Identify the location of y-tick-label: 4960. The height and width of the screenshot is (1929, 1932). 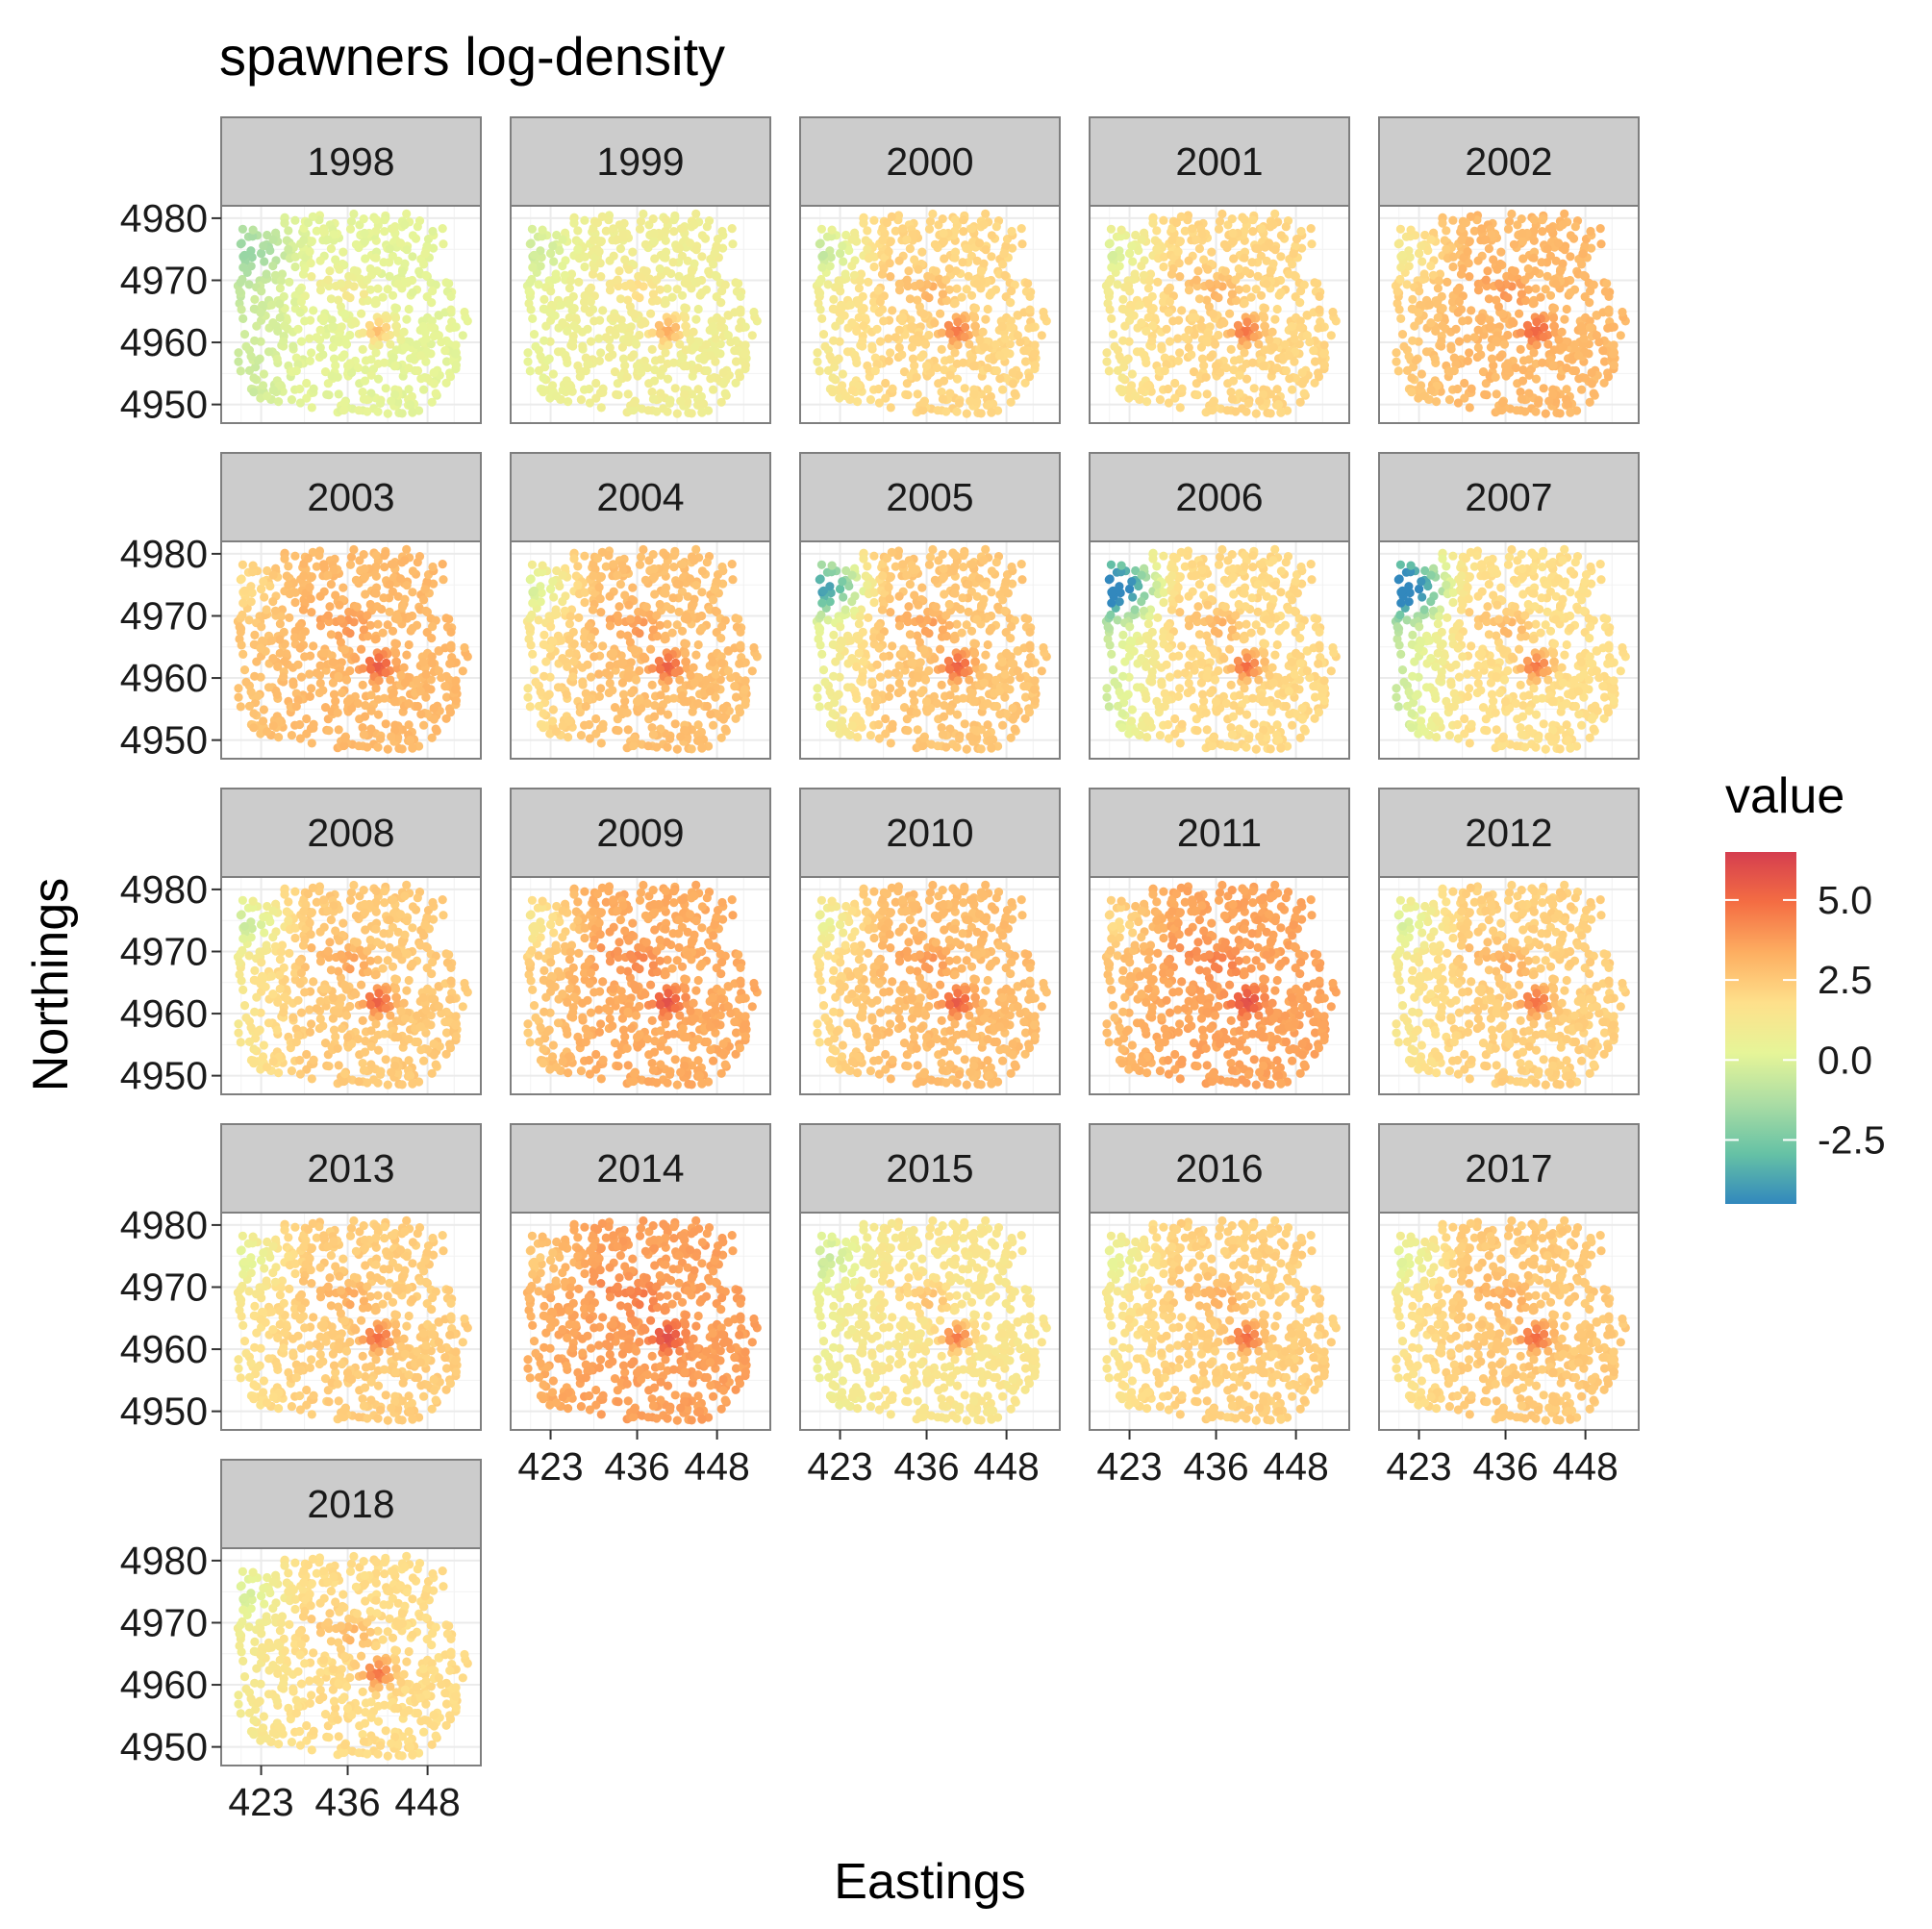
(164, 678).